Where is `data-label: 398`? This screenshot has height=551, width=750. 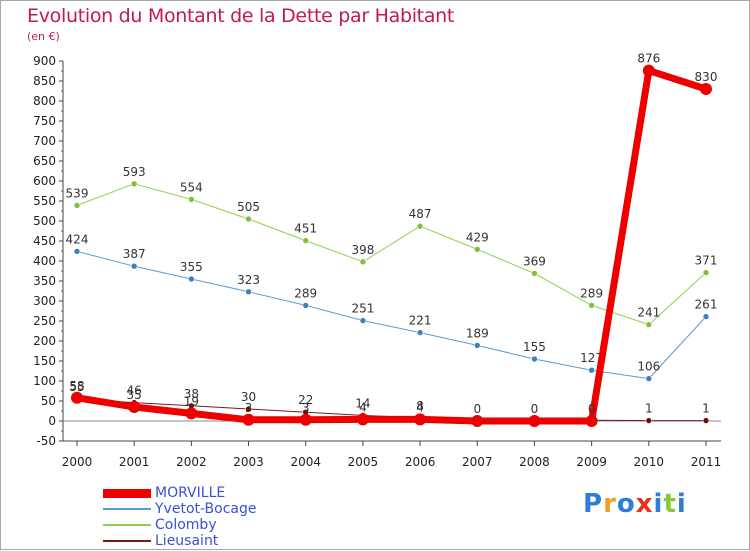
data-label: 398 is located at coordinates (362, 250).